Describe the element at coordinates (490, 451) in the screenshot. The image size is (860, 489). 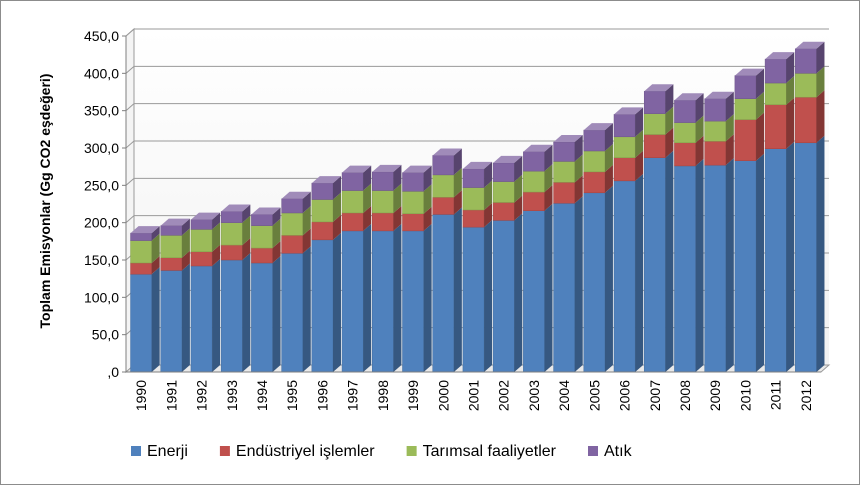
I see `legend-label: Tarımsal faaliyetler` at that location.